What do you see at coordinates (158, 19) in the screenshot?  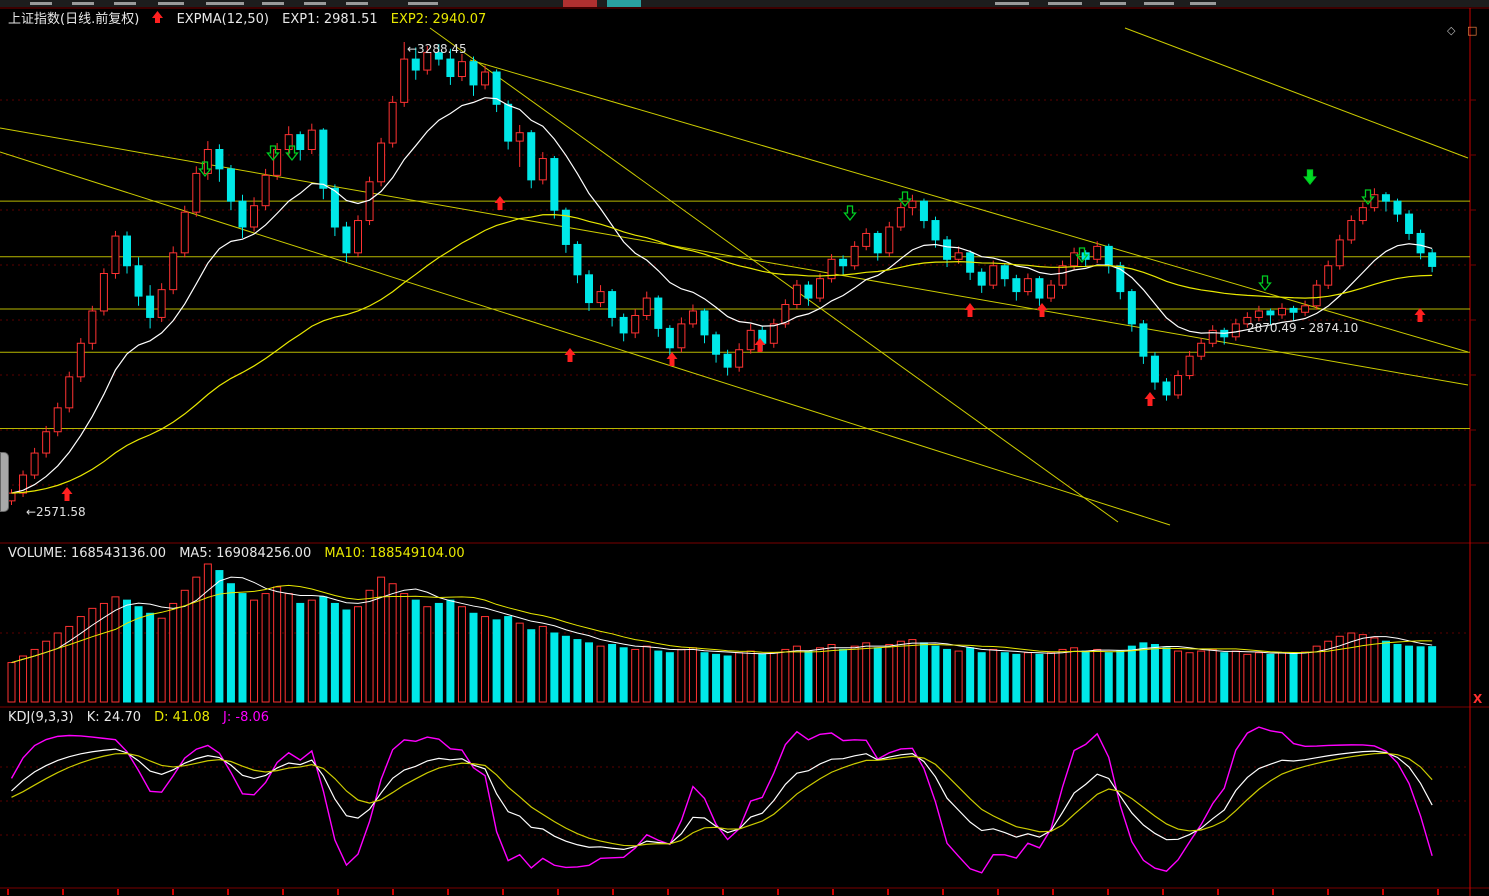 I see `expma-up-arrow-icon` at bounding box center [158, 19].